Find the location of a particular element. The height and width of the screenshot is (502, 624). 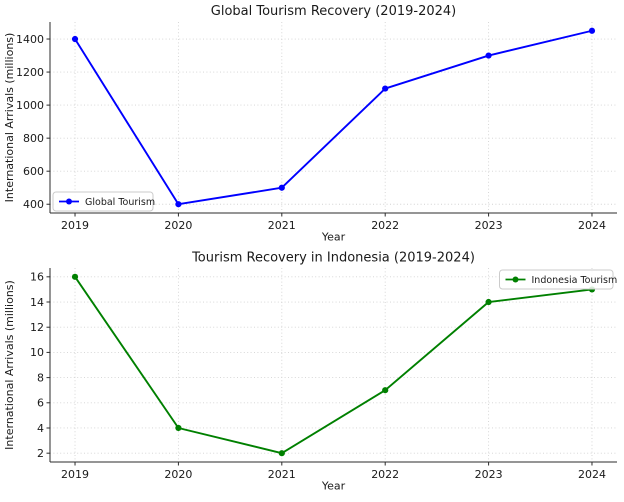

legend-label: Indonesia Tourism is located at coordinates (575, 280).